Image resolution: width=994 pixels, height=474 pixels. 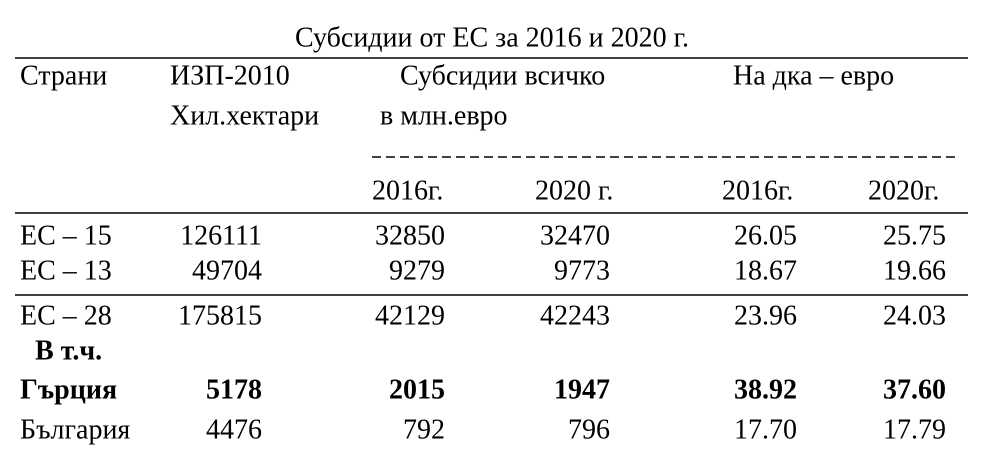 What do you see at coordinates (234, 429) in the screenshot?
I see `cell: 4476` at bounding box center [234, 429].